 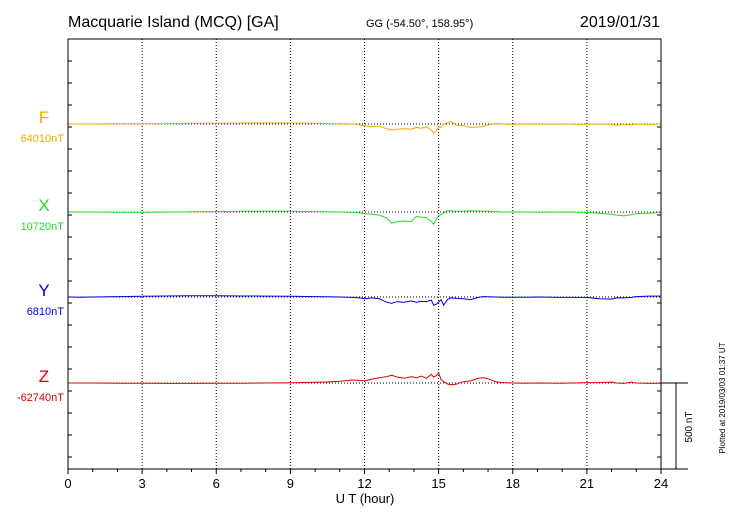 I want to click on x-tick-label: 6, so click(x=216, y=483).